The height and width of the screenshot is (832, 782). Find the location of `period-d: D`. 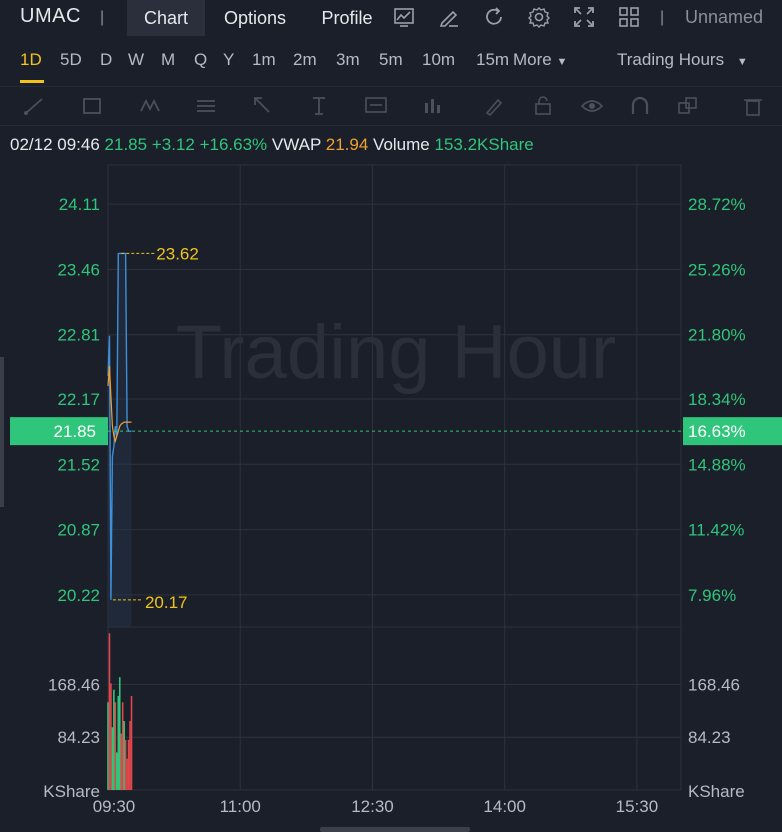

period-d: D is located at coordinates (106, 59).